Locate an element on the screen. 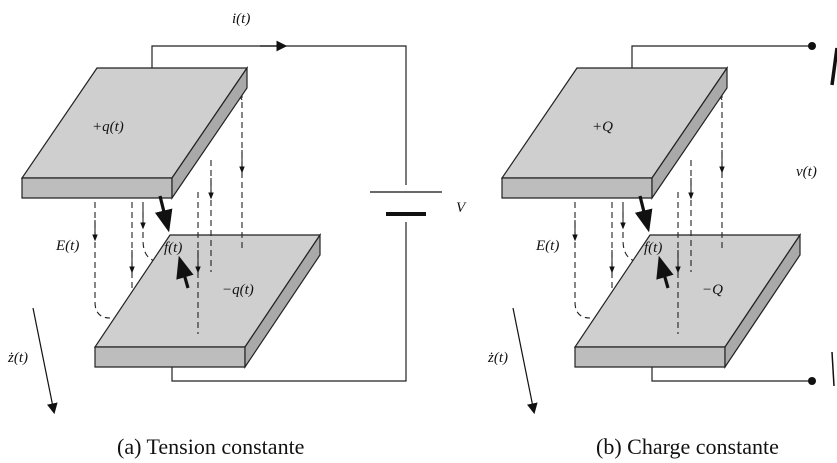  voltage-label: V is located at coordinates (461, 208).